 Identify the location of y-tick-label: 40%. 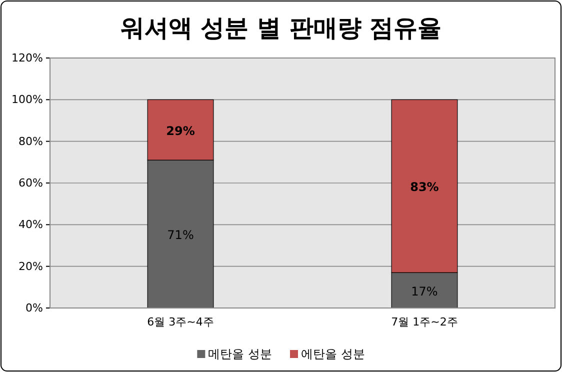
(30, 225).